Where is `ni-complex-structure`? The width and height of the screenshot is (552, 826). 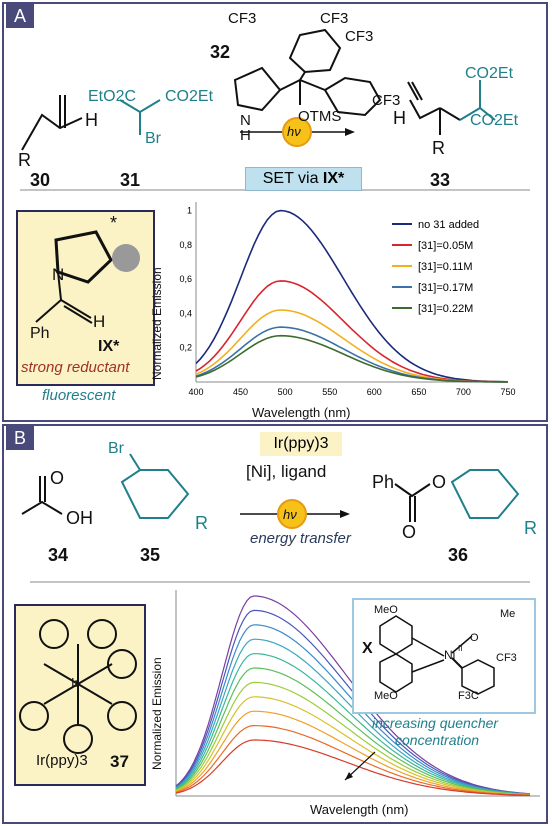 ni-complex-structure is located at coordinates (437, 655).